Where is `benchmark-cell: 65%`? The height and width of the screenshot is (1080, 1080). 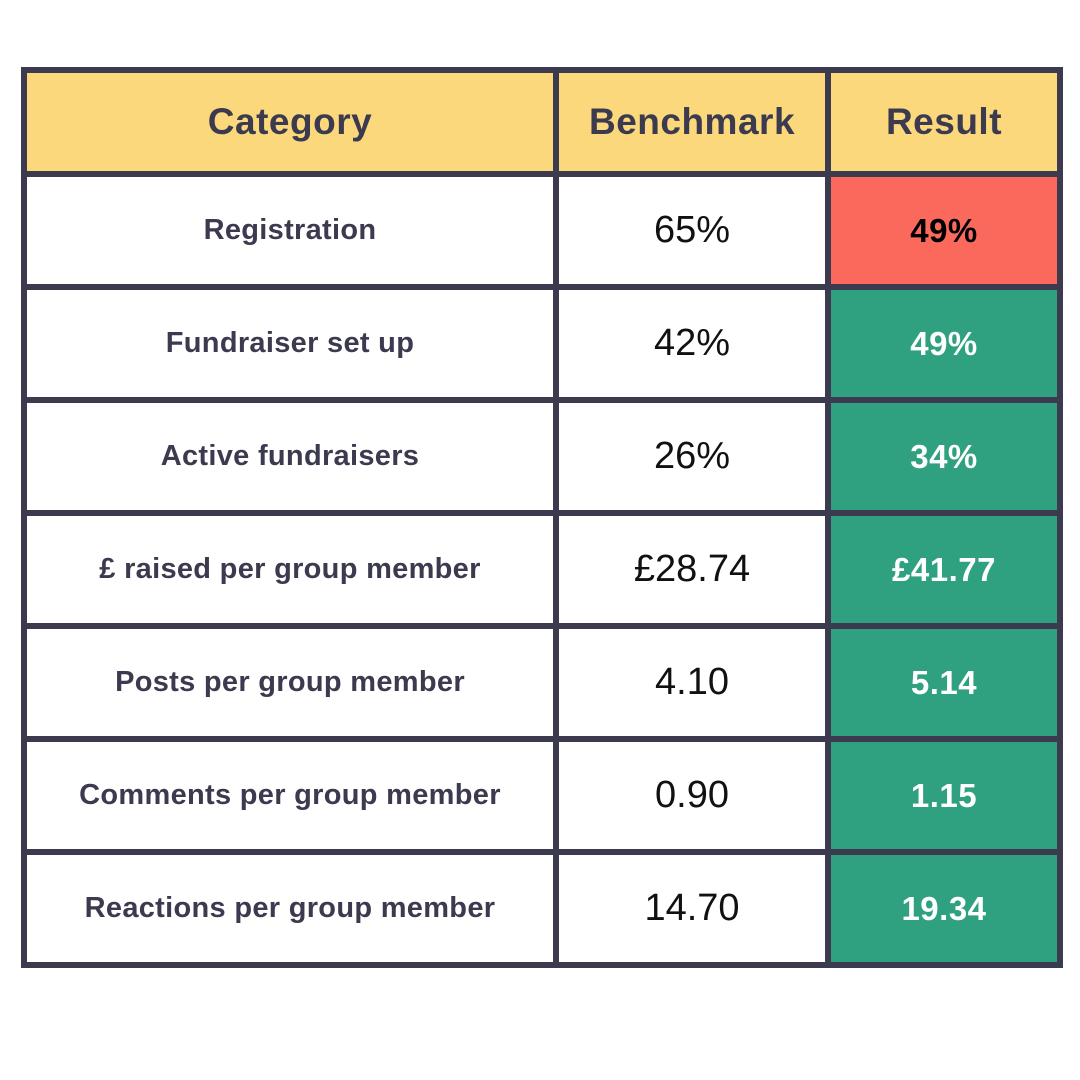 benchmark-cell: 65% is located at coordinates (692, 230).